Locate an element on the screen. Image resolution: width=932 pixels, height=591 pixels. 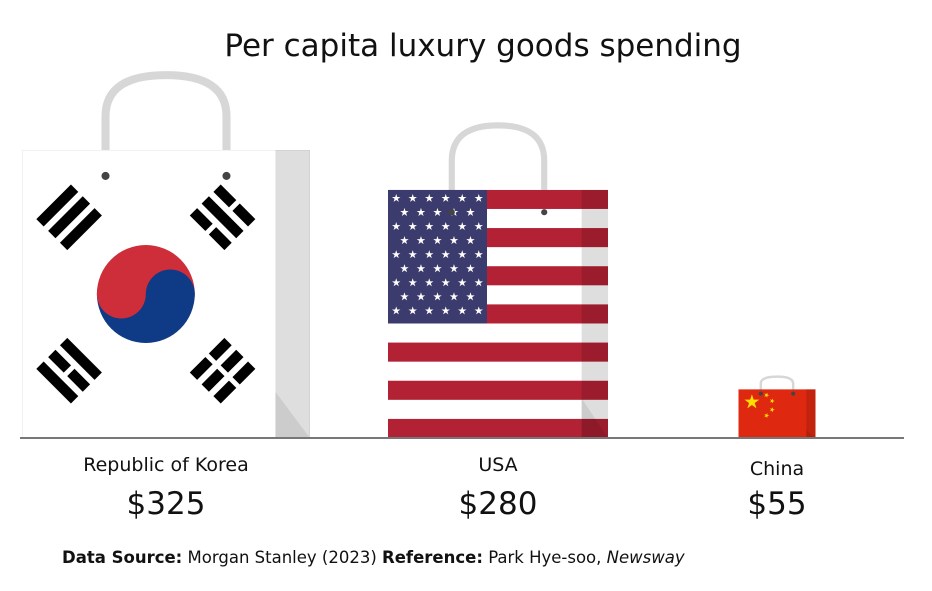
flag-china is located at coordinates (777, 413).